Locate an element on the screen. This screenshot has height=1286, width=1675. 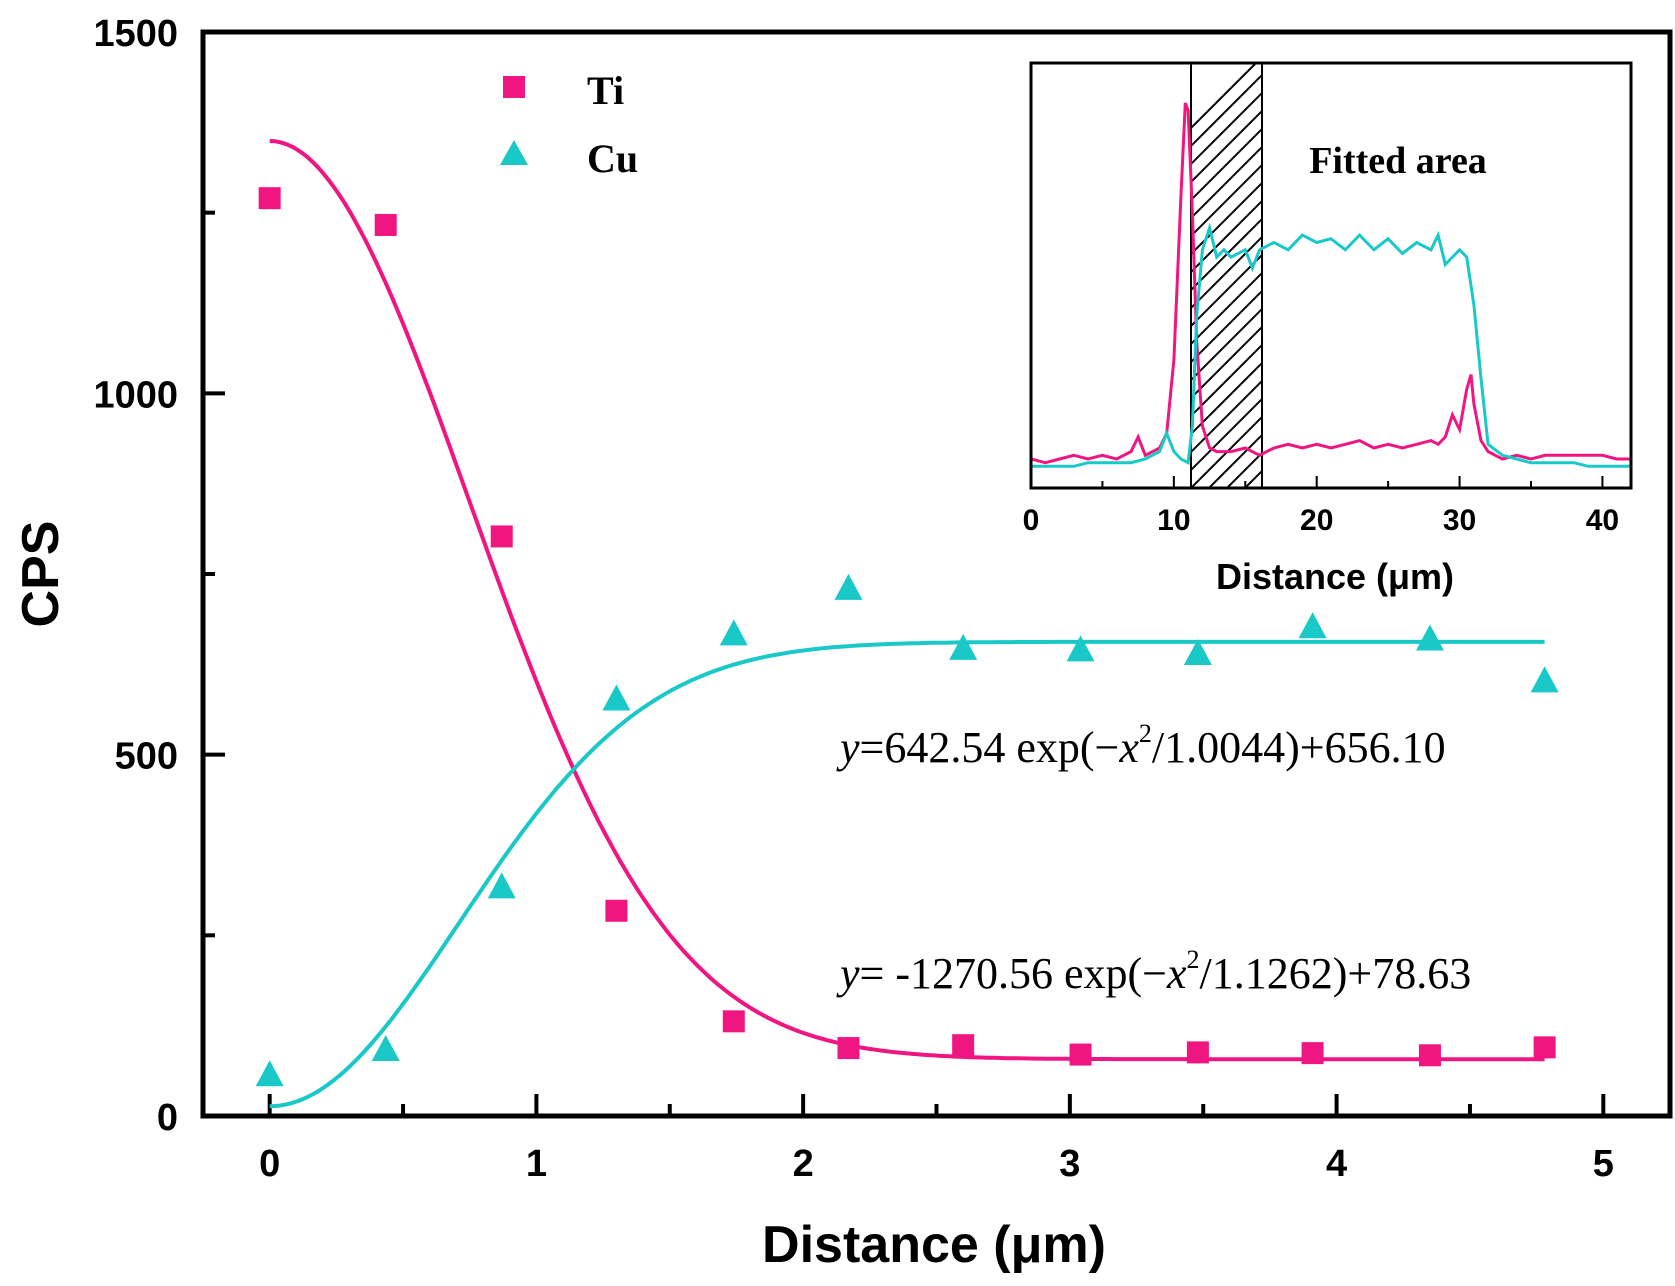
inset-profile-lines is located at coordinates (1331, 285).